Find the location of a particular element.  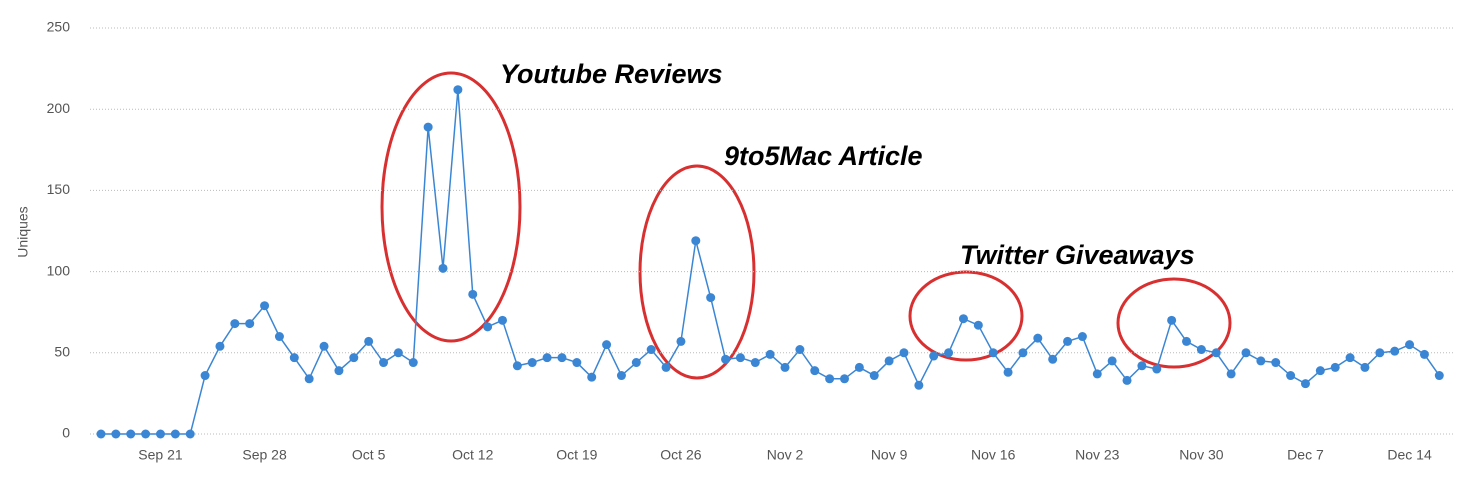

x-tick-label: Oct 12 is located at coordinates (472, 455).